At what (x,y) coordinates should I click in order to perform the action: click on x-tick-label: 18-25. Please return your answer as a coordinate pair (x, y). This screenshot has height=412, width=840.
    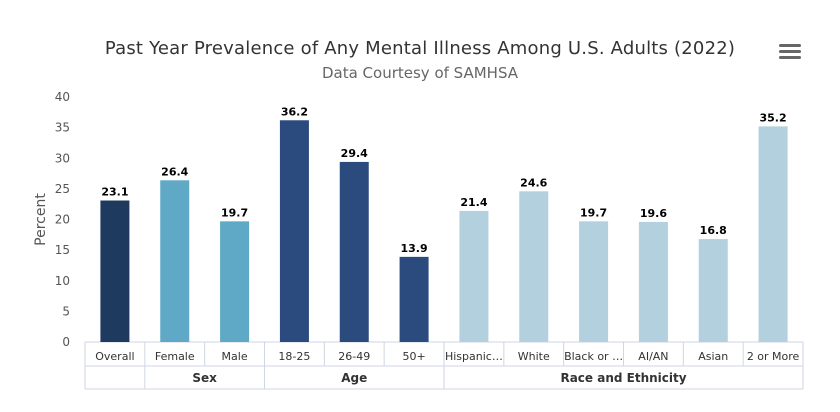
    Looking at the image, I should click on (294, 356).